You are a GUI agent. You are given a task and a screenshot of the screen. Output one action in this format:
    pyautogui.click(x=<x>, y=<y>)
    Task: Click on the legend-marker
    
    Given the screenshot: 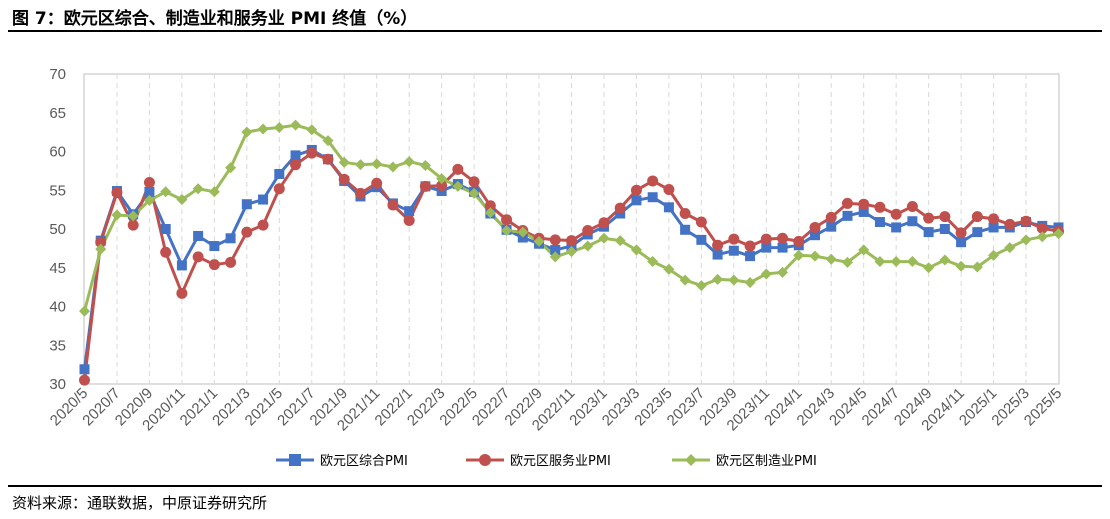 What is the action you would take?
    pyautogui.click(x=485, y=460)
    